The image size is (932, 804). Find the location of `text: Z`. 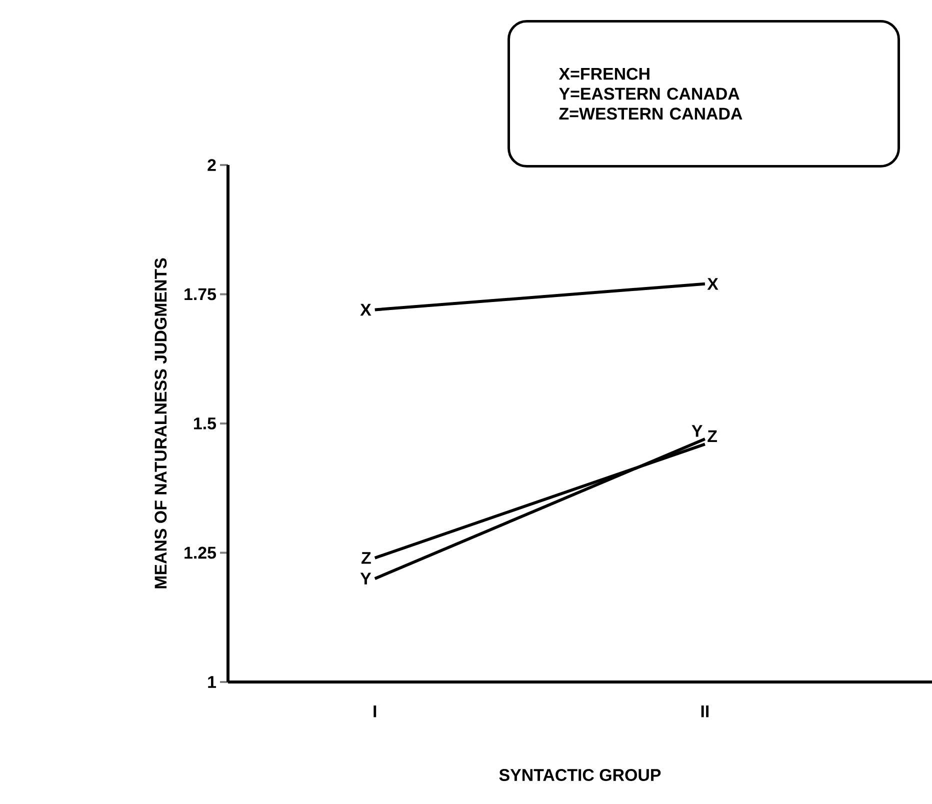

text: Z is located at coordinates (366, 558).